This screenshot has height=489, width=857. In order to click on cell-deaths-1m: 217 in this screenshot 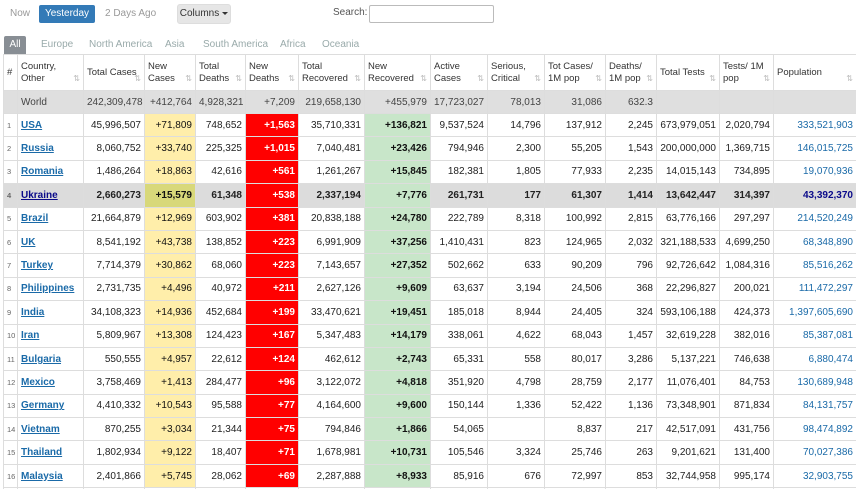, I will do `click(631, 429)`.